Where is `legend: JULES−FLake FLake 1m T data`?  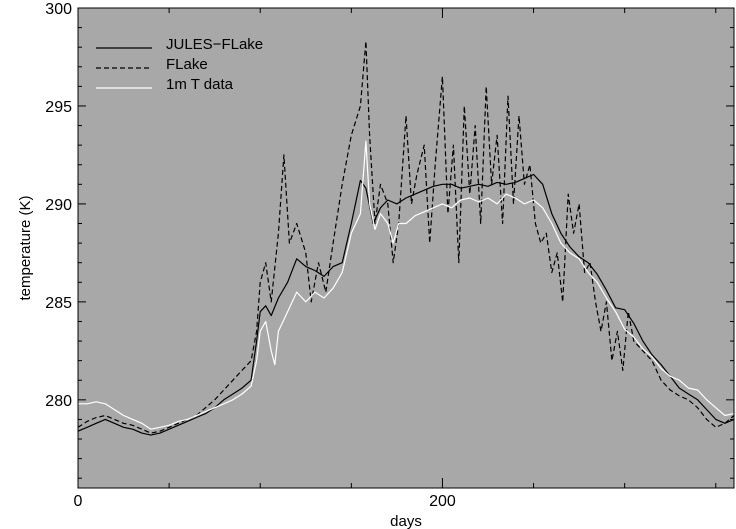
legend: JULES−FLake FLake 1m T data is located at coordinates (179, 64).